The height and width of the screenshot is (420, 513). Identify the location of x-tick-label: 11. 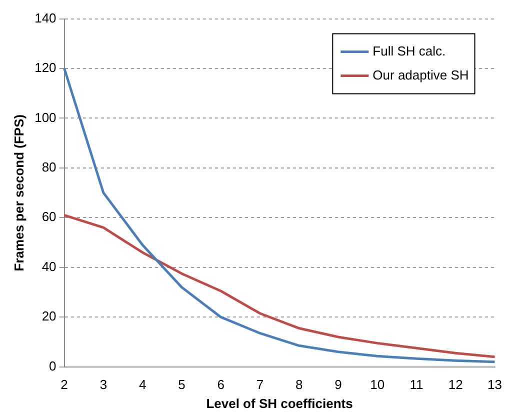
(417, 384).